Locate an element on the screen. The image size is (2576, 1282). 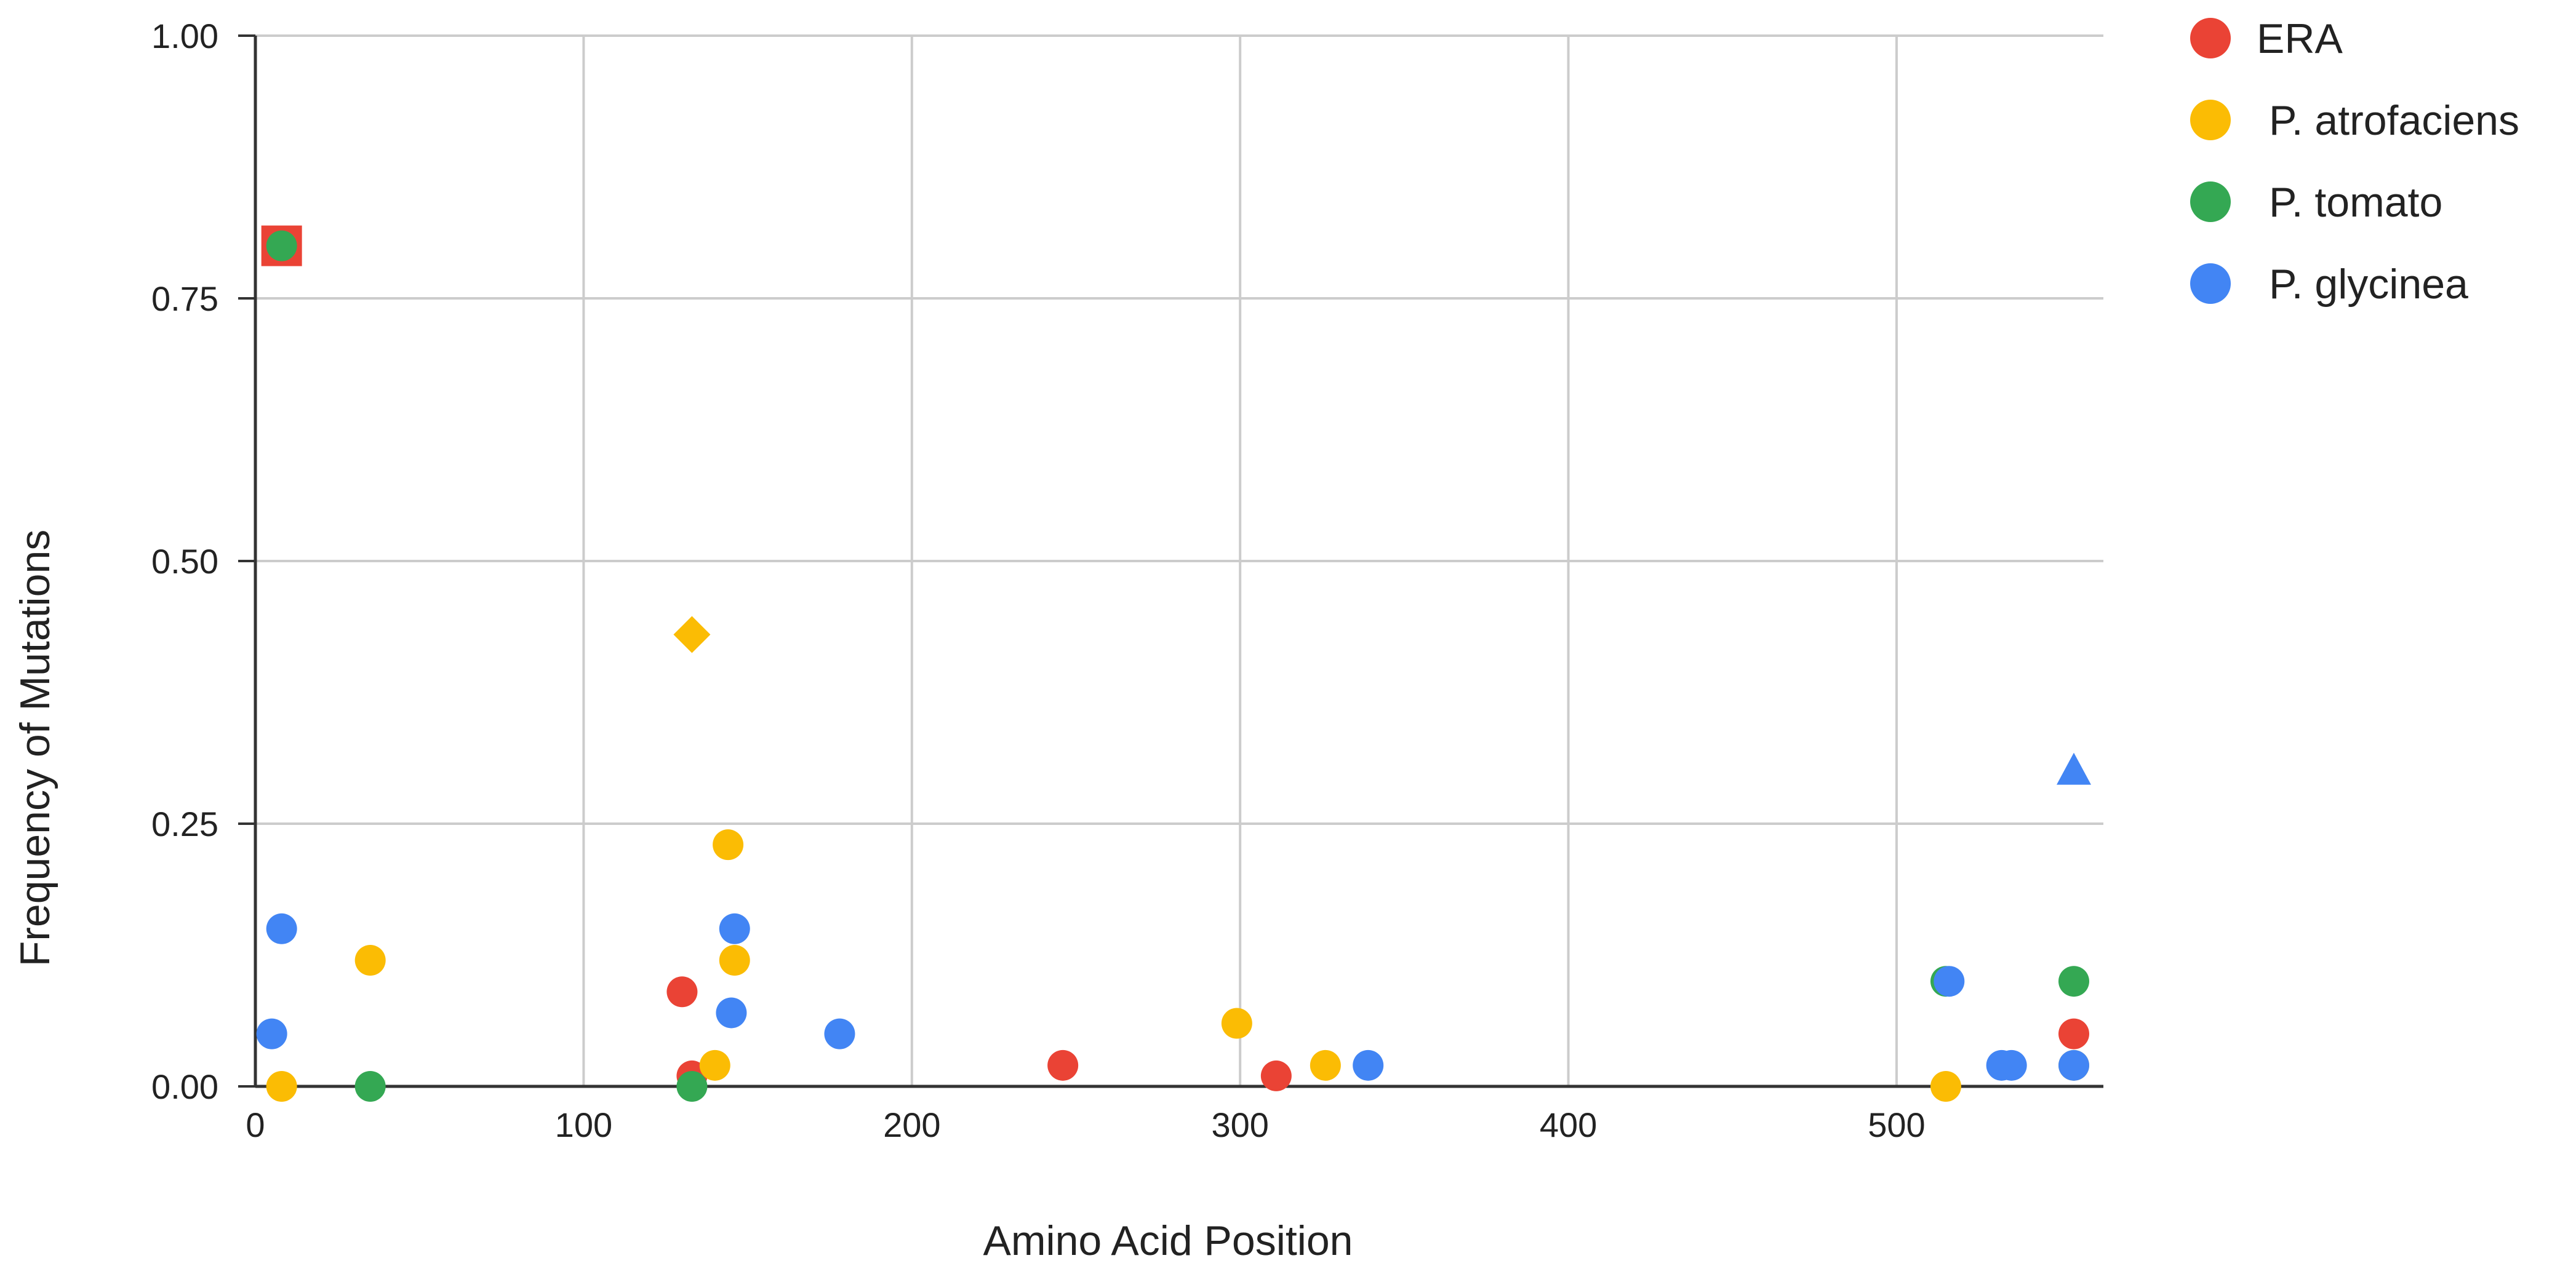
legend-label: P. tomato is located at coordinates (2355, 202).